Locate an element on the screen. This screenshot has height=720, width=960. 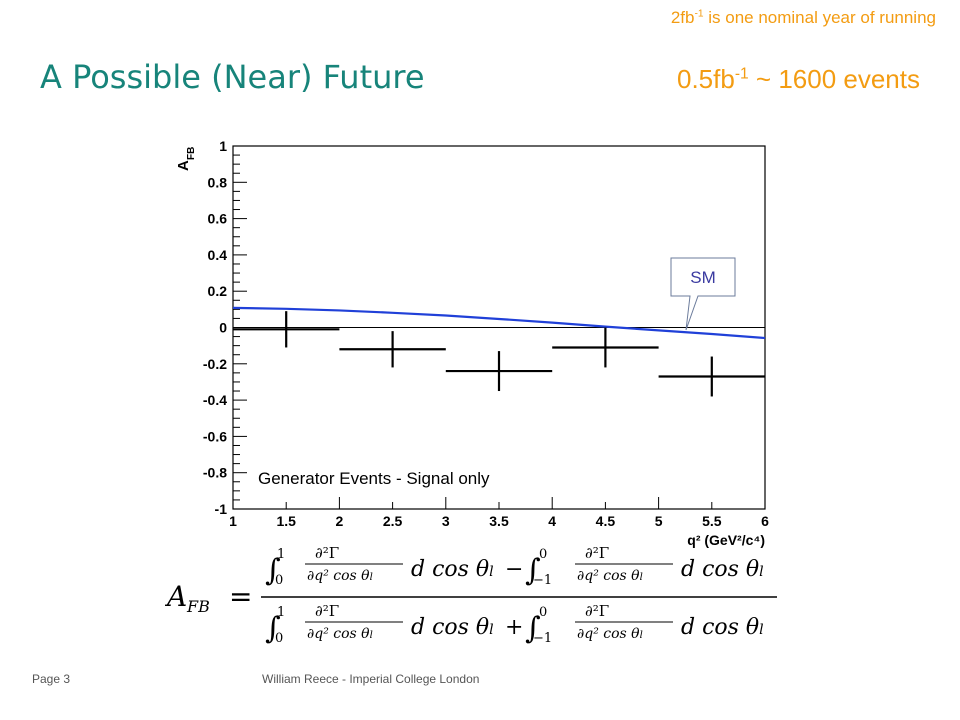
sm-callout-box is located at coordinates (703, 294).